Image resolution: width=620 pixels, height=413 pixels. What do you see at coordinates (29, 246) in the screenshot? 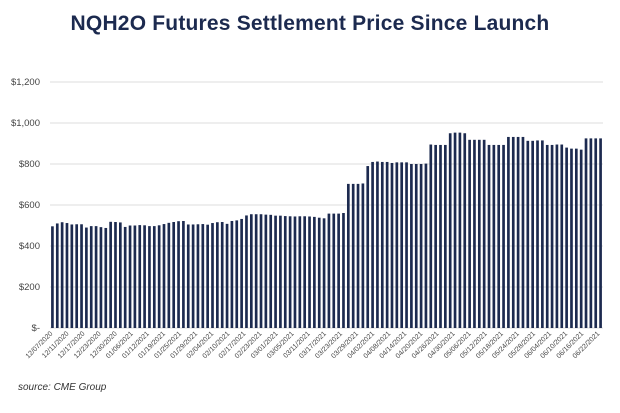
I see `y-tick-label: $400` at bounding box center [29, 246].